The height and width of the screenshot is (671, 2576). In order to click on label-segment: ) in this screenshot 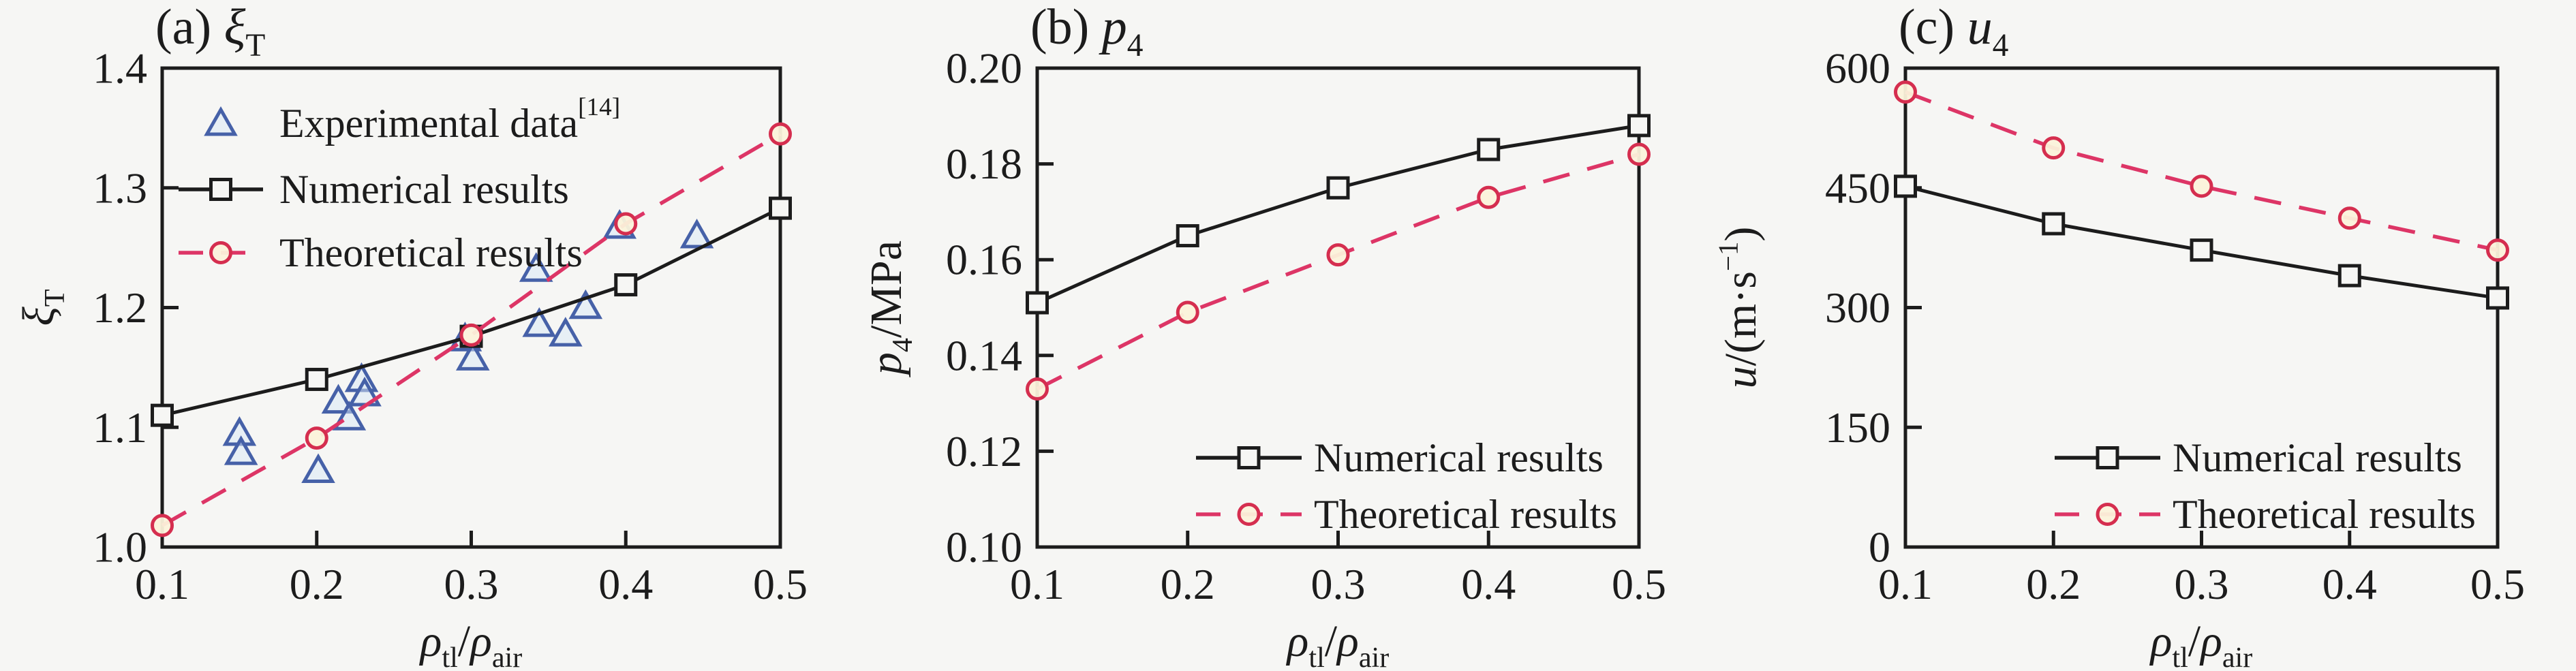, I will do `click(1742, 234)`.